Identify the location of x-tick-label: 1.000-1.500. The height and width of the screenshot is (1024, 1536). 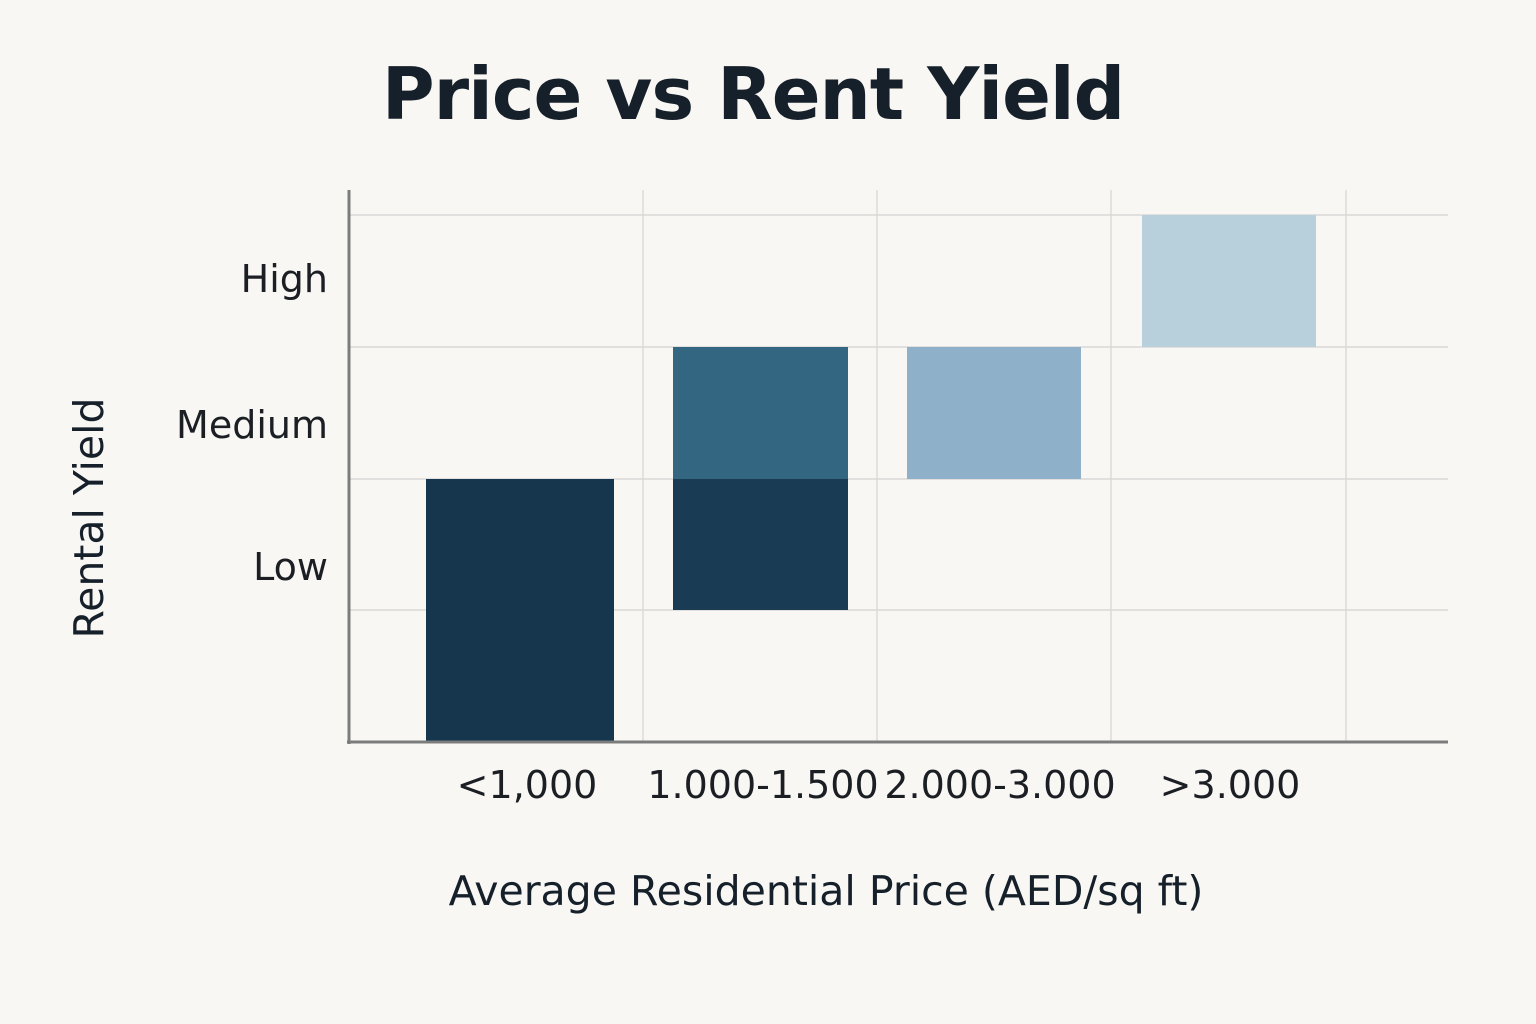
(762, 785).